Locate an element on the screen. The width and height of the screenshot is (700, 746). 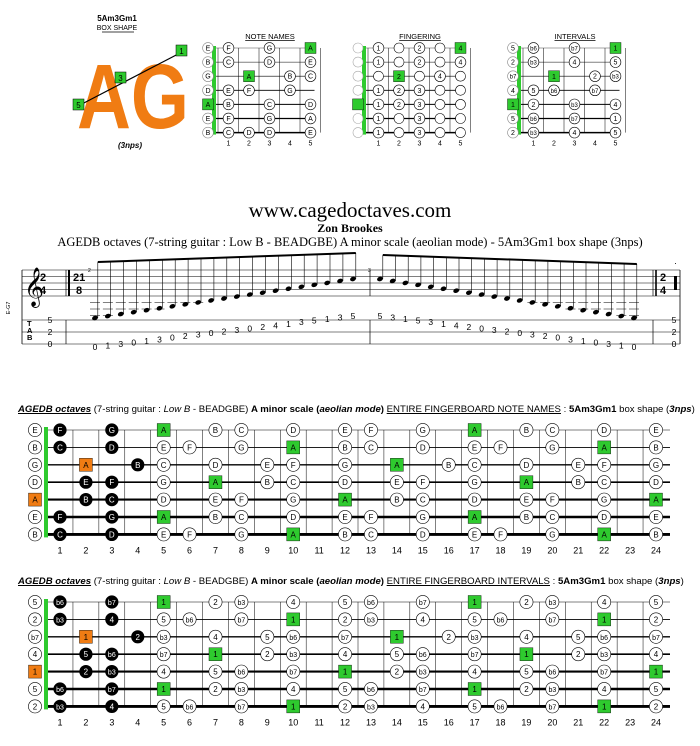
time-sig-top: 2 is located at coordinates (43, 278).